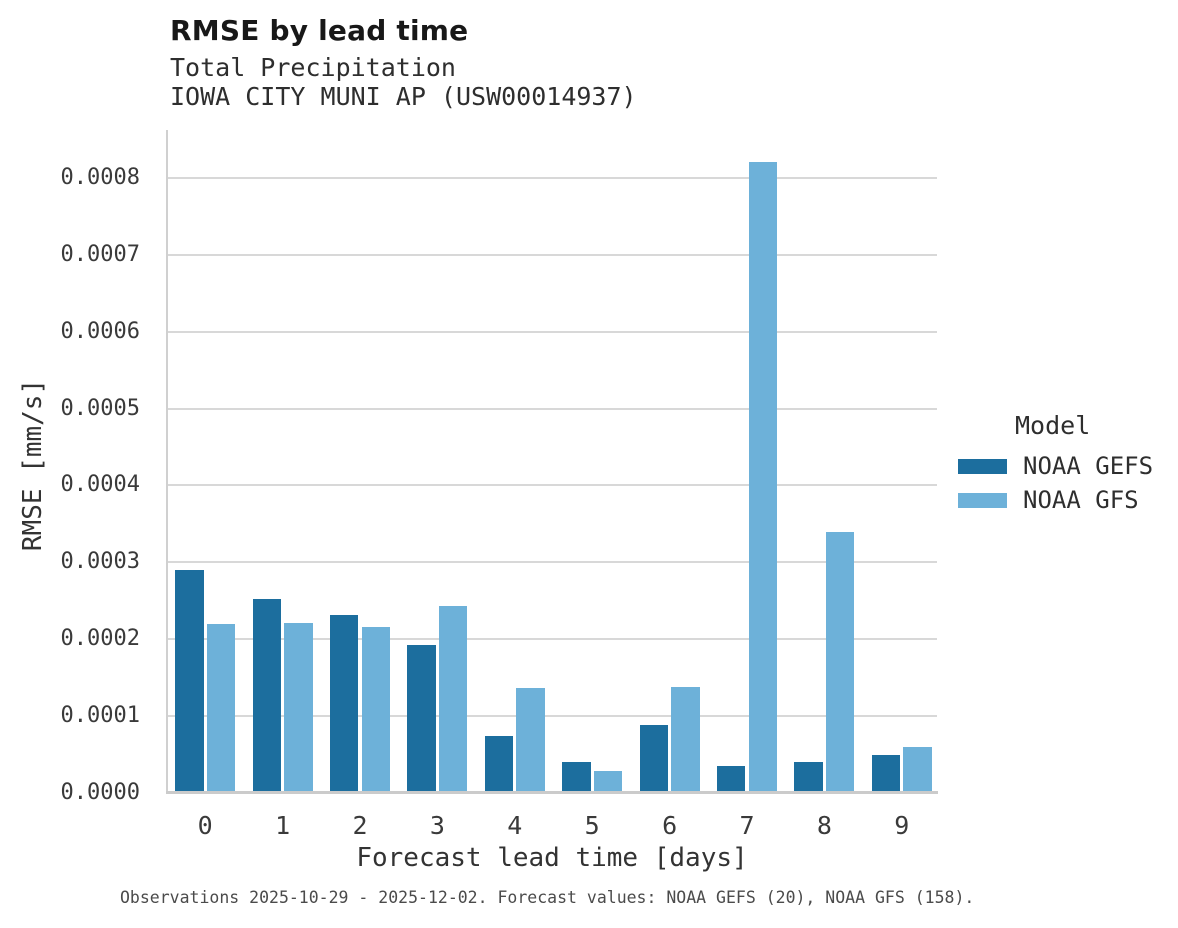 The image size is (1178, 928). What do you see at coordinates (360, 825) in the screenshot?
I see `x-tick-label: 2` at bounding box center [360, 825].